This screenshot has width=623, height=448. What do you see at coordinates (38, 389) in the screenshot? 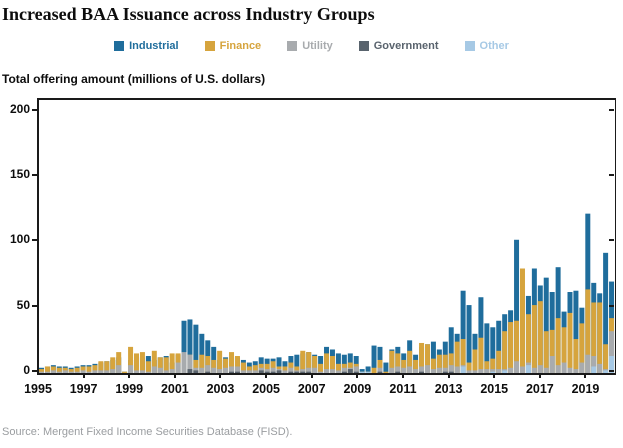
I see `x-tick-label: 1995` at bounding box center [38, 389].